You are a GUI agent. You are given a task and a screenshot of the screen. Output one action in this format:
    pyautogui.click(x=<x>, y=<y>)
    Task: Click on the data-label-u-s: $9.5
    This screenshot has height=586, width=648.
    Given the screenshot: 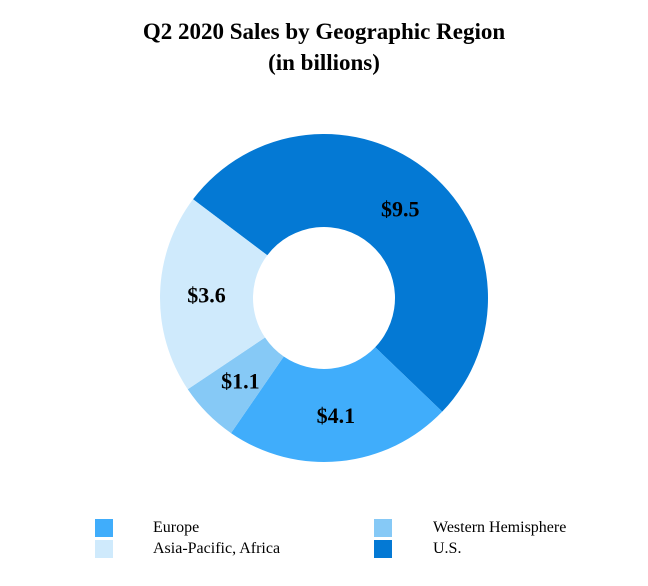 What is the action you would take?
    pyautogui.click(x=400, y=209)
    